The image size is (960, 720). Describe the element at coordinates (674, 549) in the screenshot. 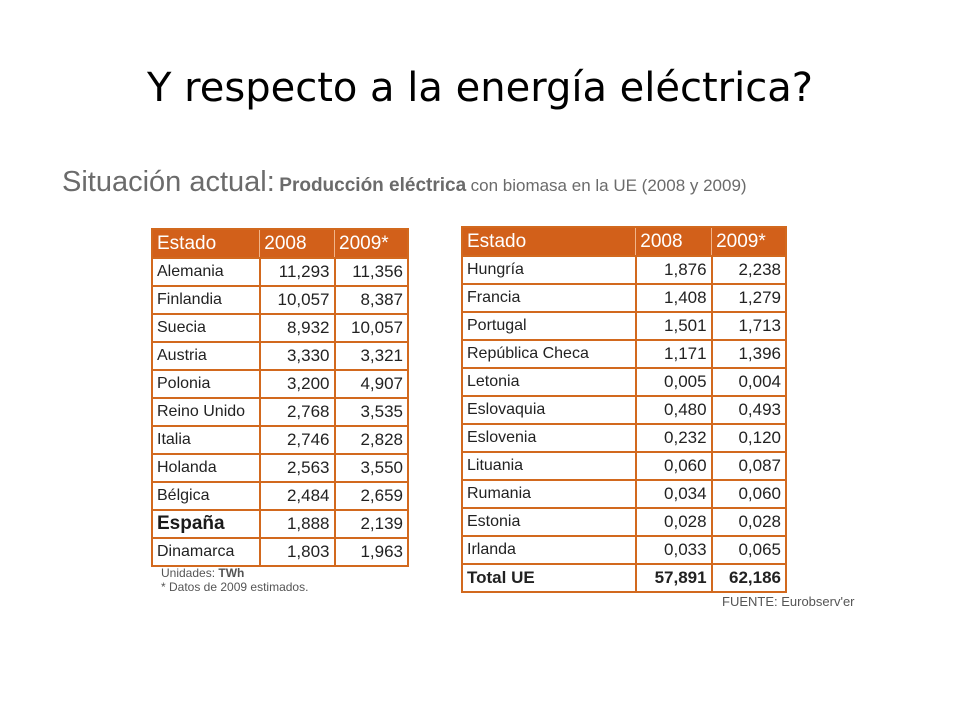

I see `value-2008: 0,033` at that location.